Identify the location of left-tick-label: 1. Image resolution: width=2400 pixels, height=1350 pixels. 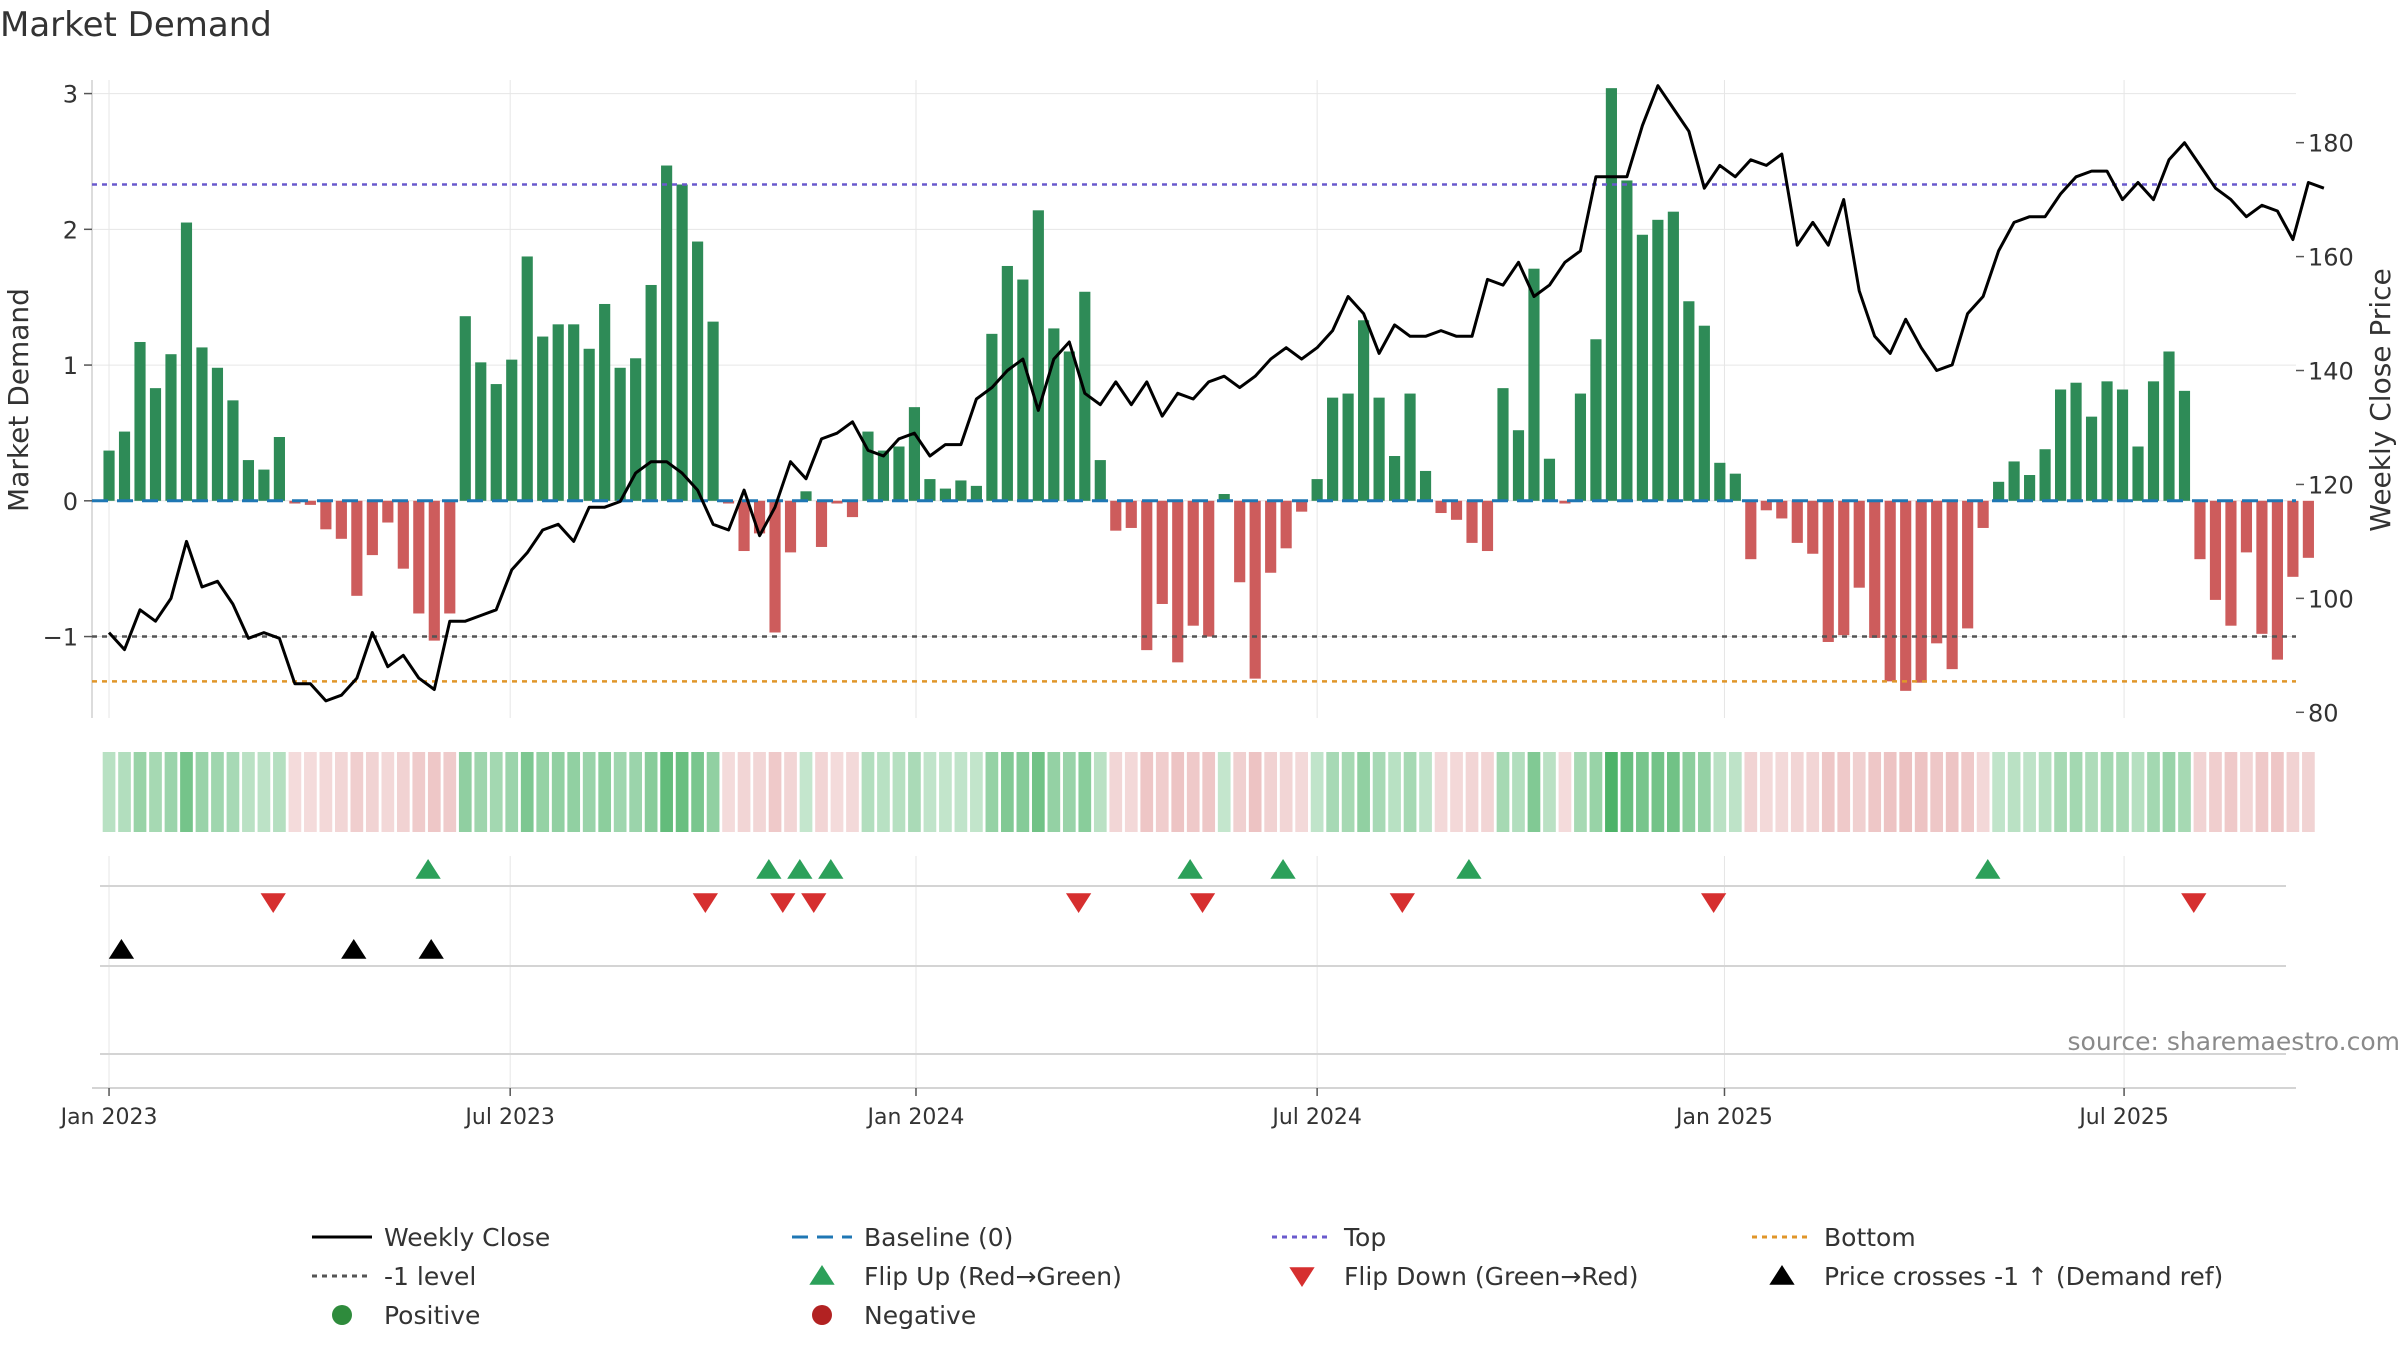
(70, 366).